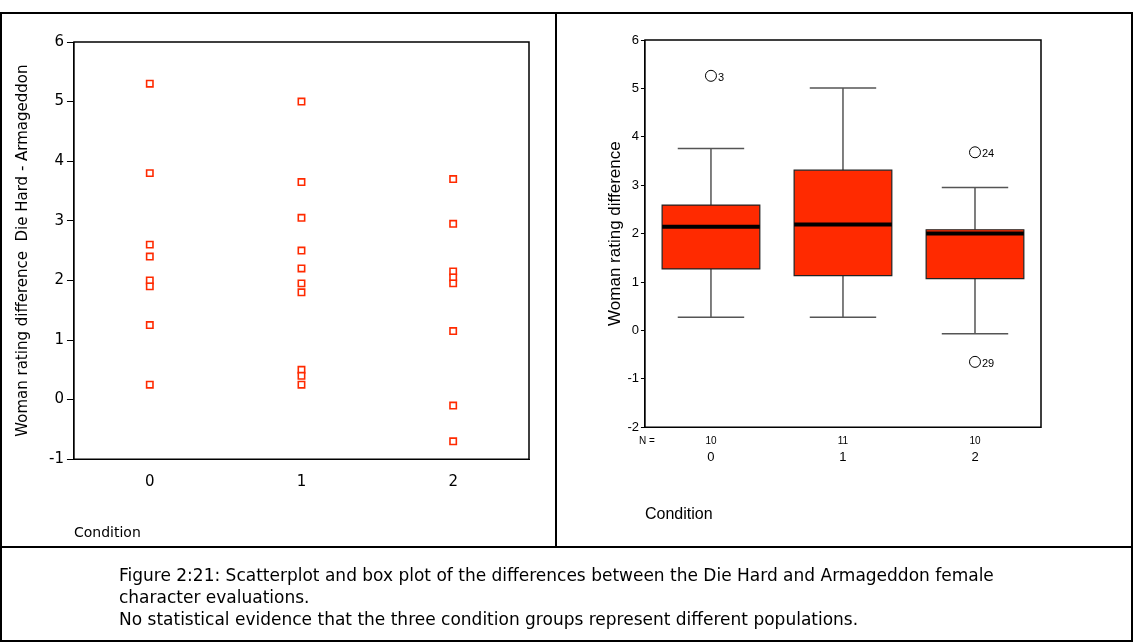  Describe the element at coordinates (21, 250) in the screenshot. I see `y-axis-title: Woman rating difference Die Hard - Armageddon` at that location.